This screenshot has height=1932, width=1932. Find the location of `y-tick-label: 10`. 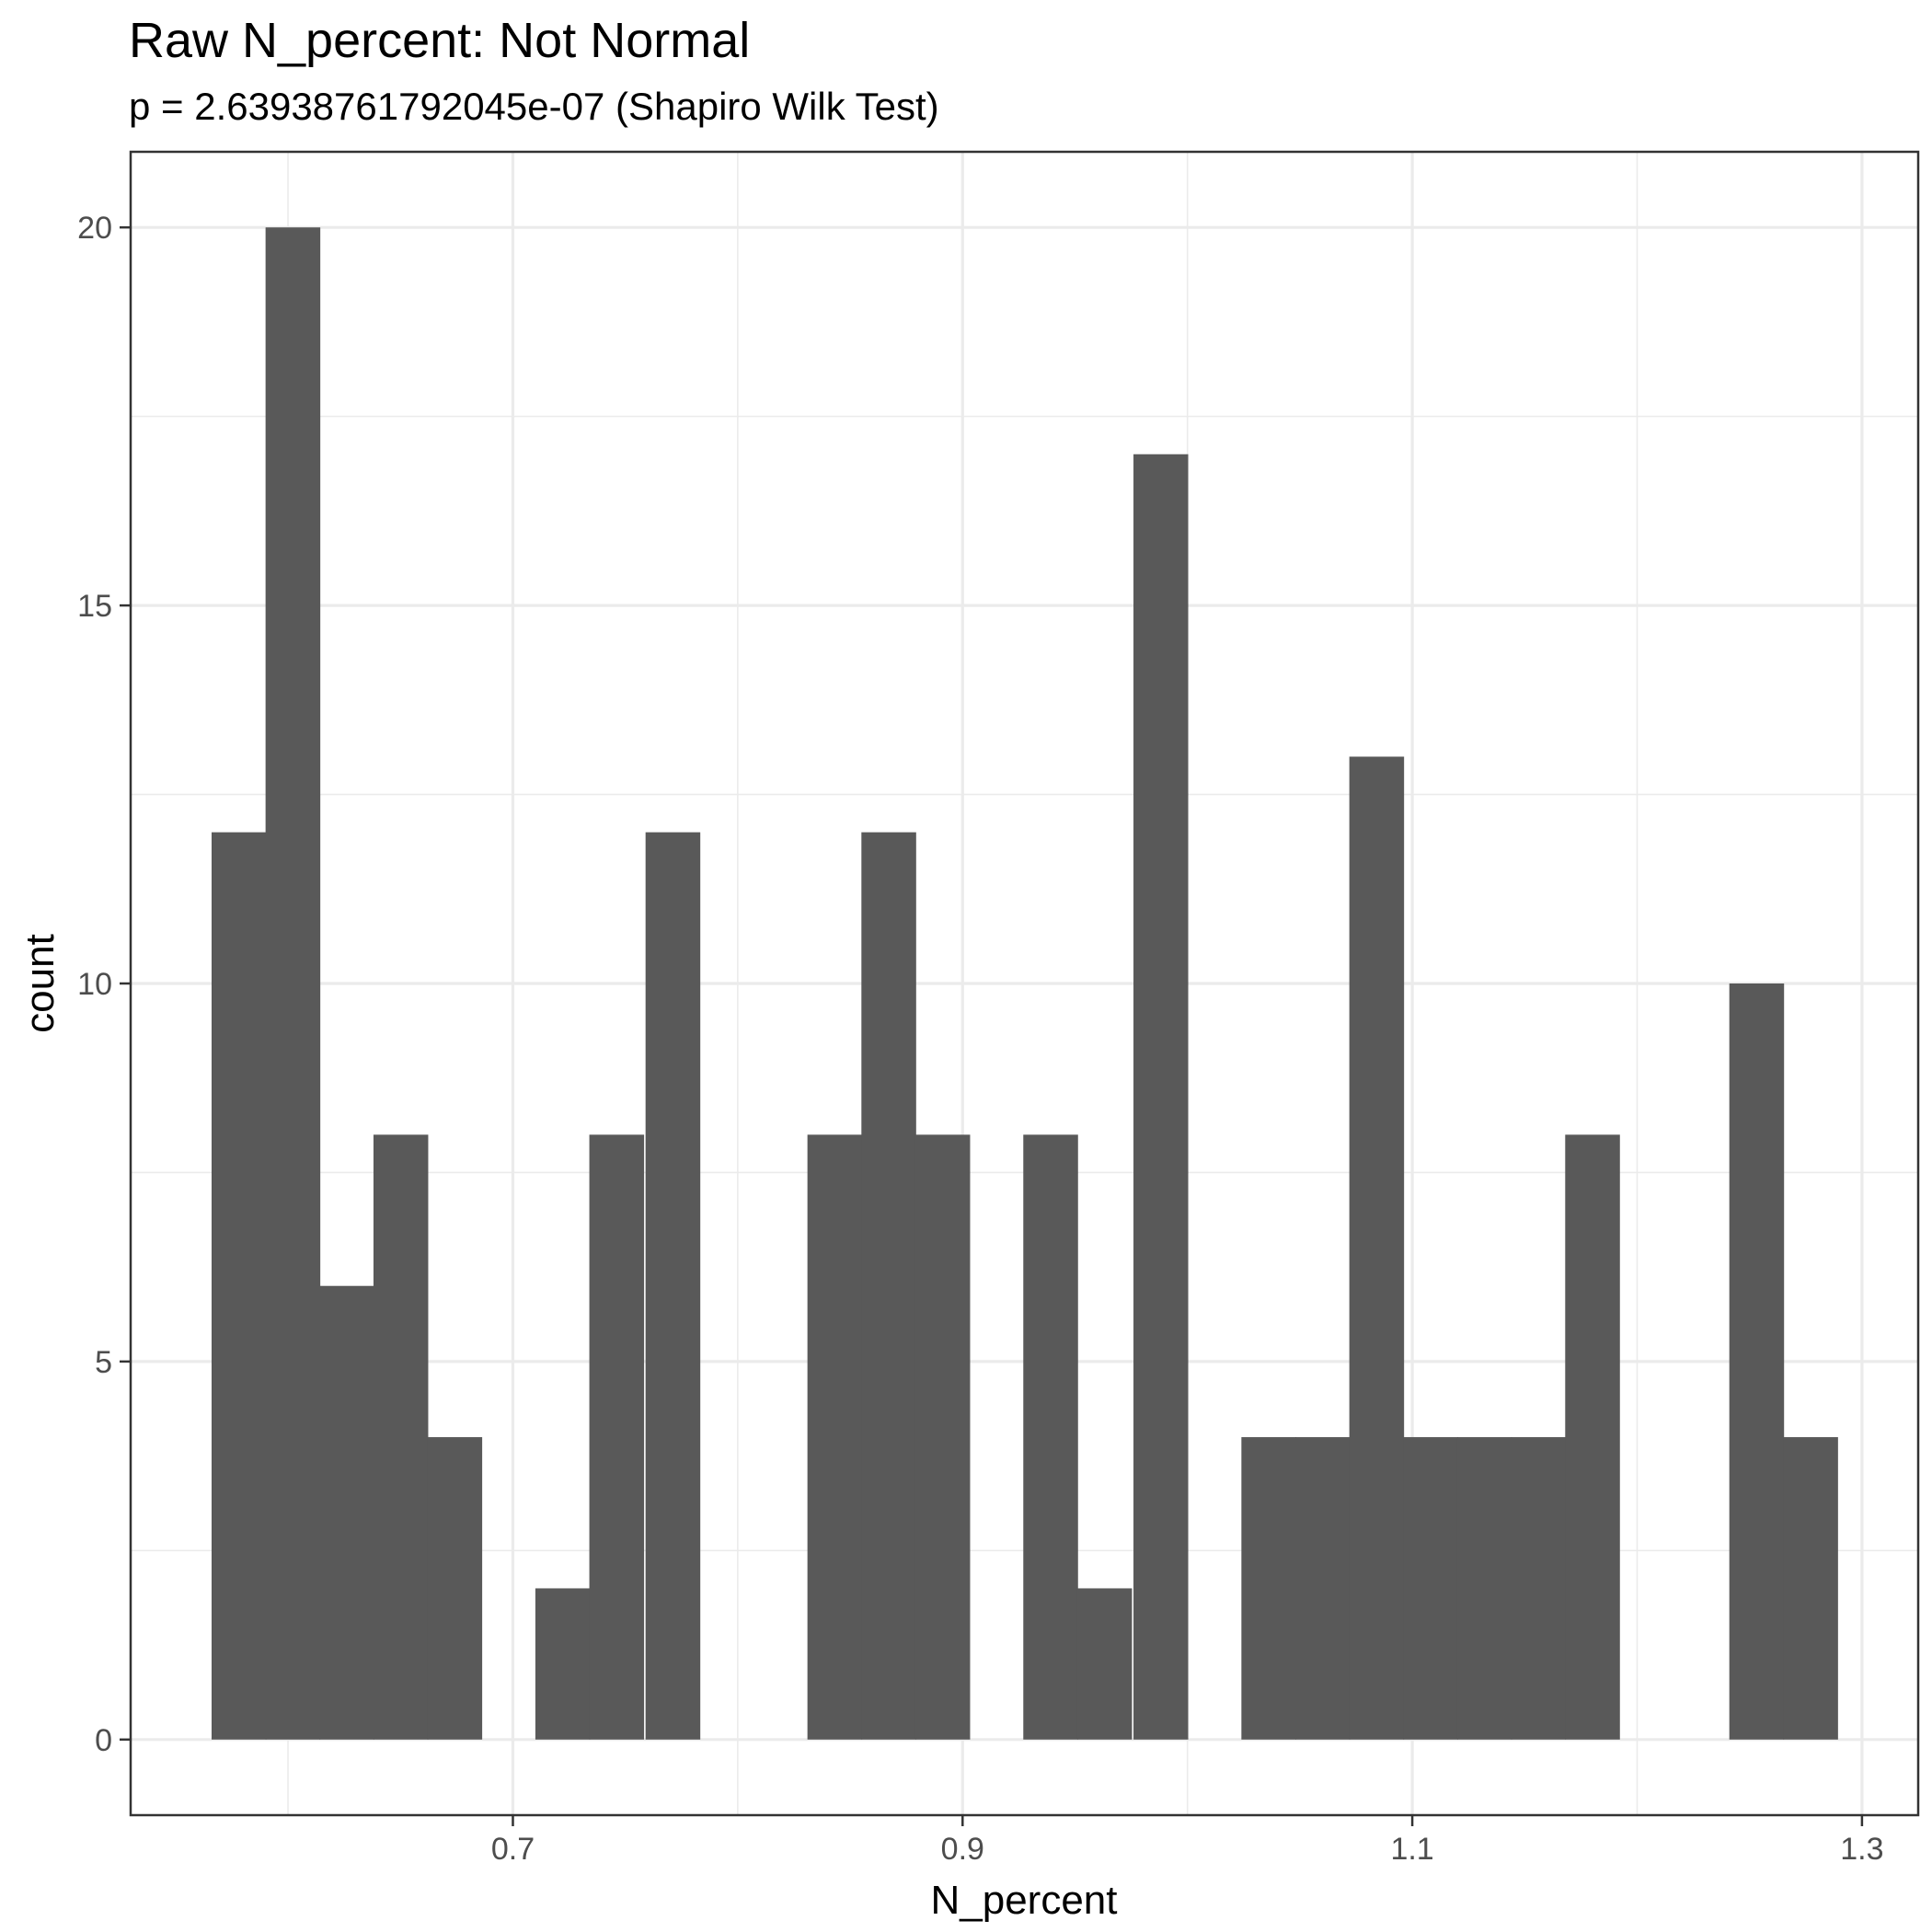

y-tick-label: 10 is located at coordinates (94, 984).